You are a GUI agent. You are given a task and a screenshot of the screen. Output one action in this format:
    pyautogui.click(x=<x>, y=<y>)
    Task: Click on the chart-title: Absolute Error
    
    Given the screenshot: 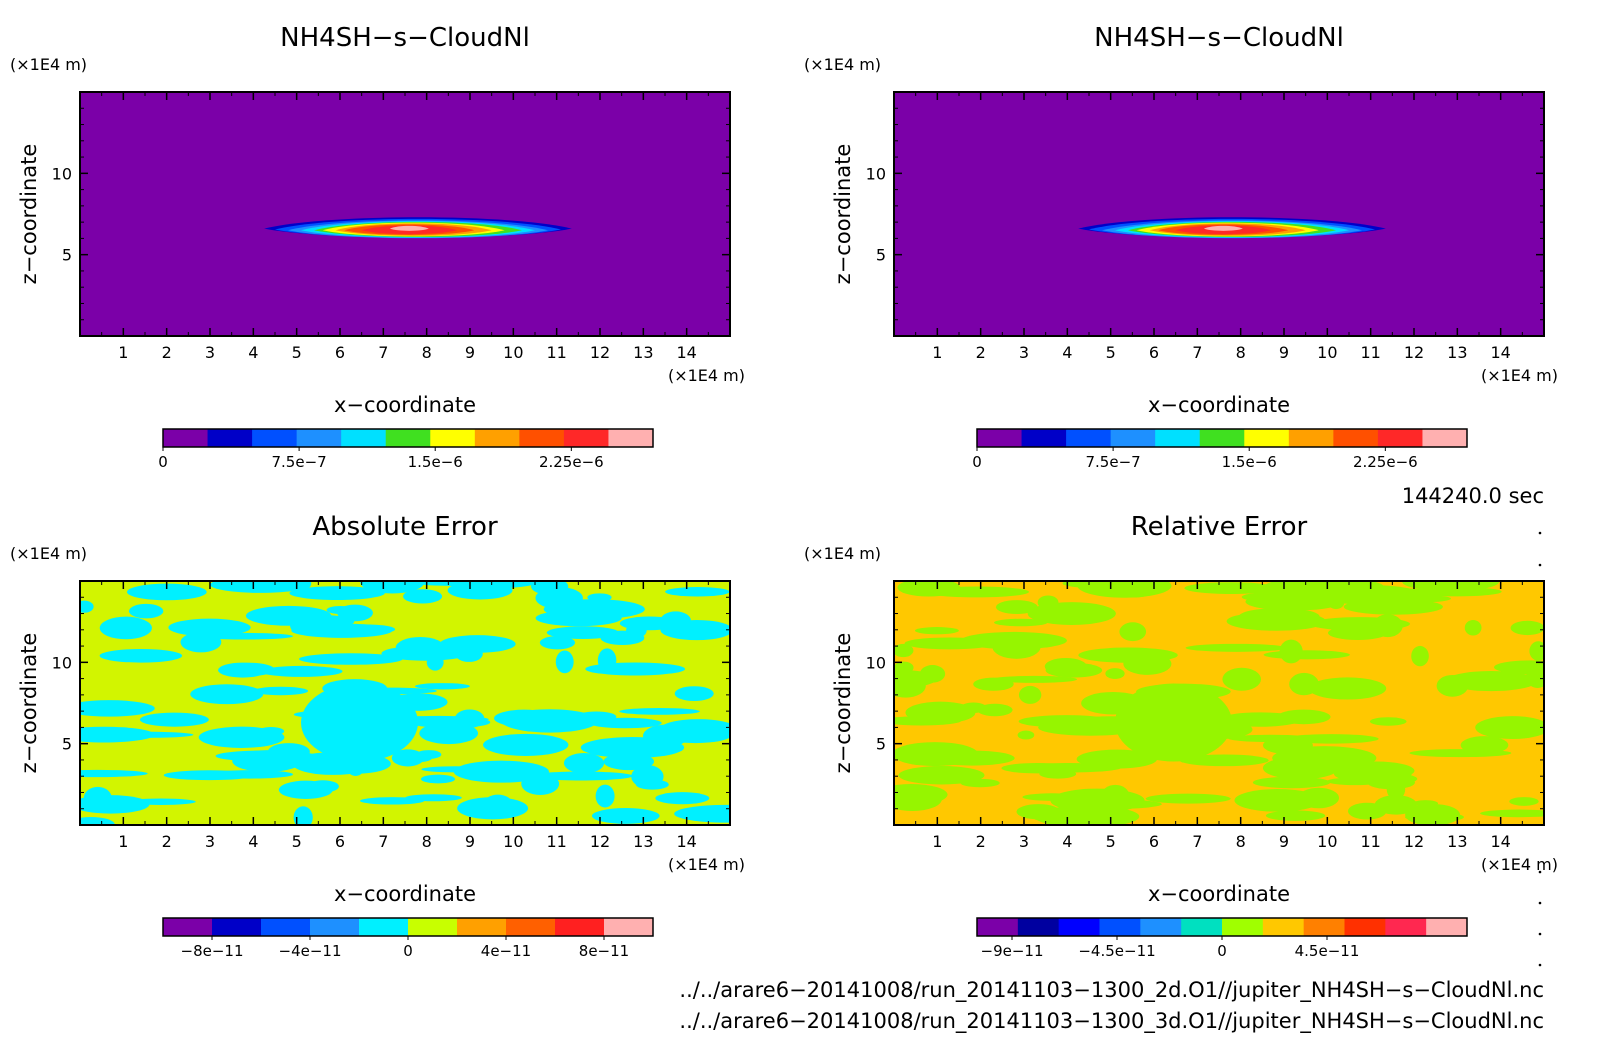 What is the action you would take?
    pyautogui.click(x=405, y=527)
    